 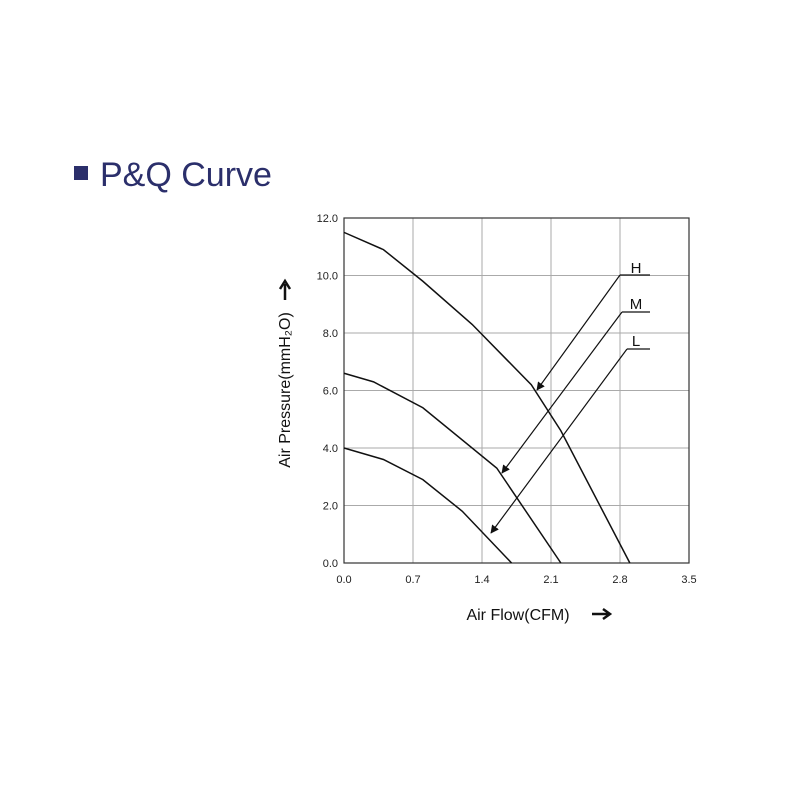 What do you see at coordinates (636, 268) in the screenshot?
I see `series-label: H` at bounding box center [636, 268].